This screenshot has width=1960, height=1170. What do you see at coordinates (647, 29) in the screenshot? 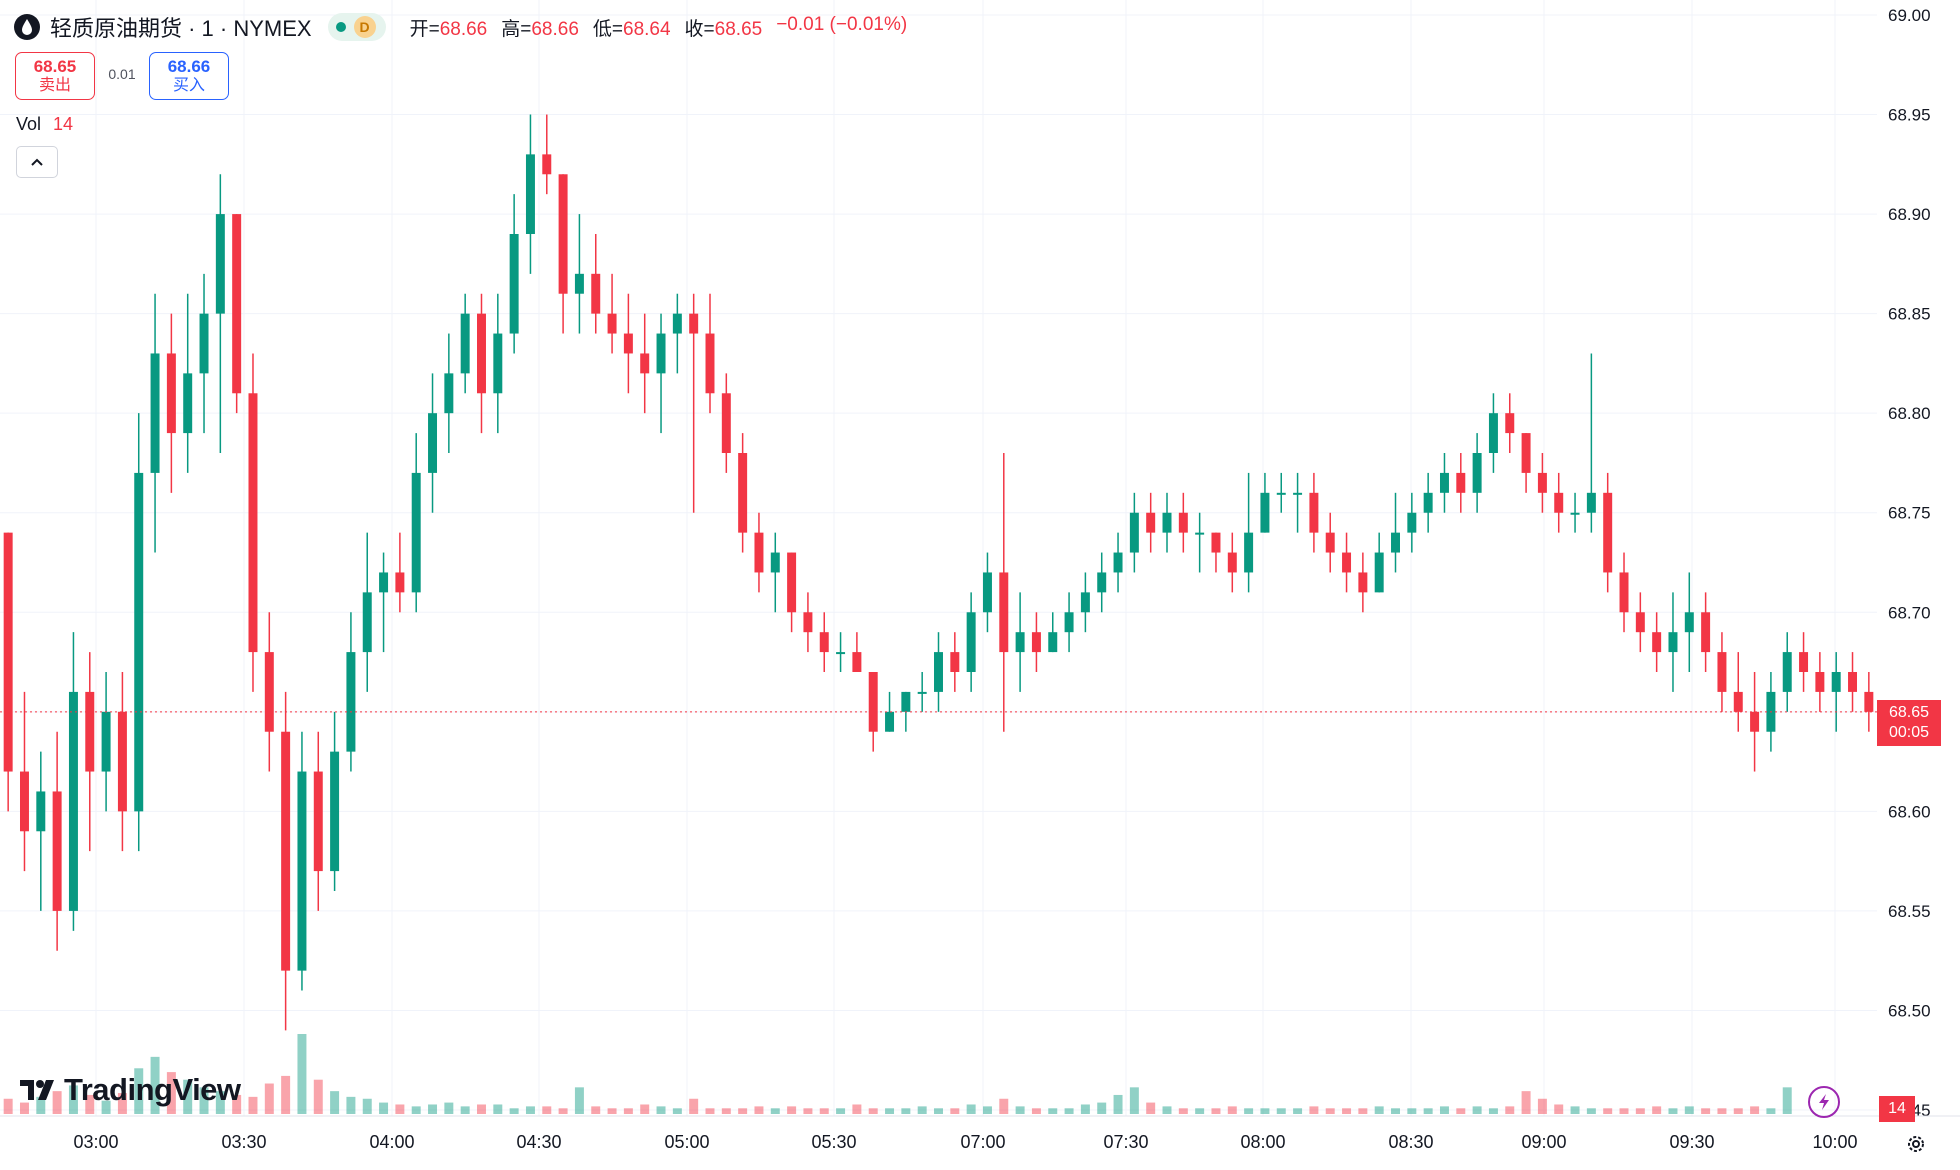
I see `low-value: 68.64` at bounding box center [647, 29].